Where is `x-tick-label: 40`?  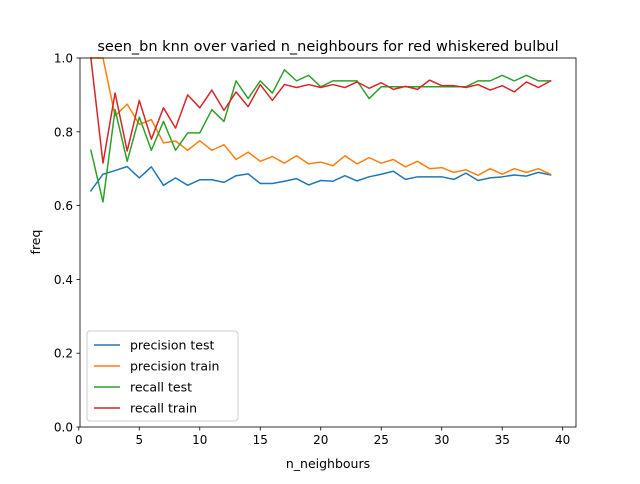 x-tick-label: 40 is located at coordinates (562, 440).